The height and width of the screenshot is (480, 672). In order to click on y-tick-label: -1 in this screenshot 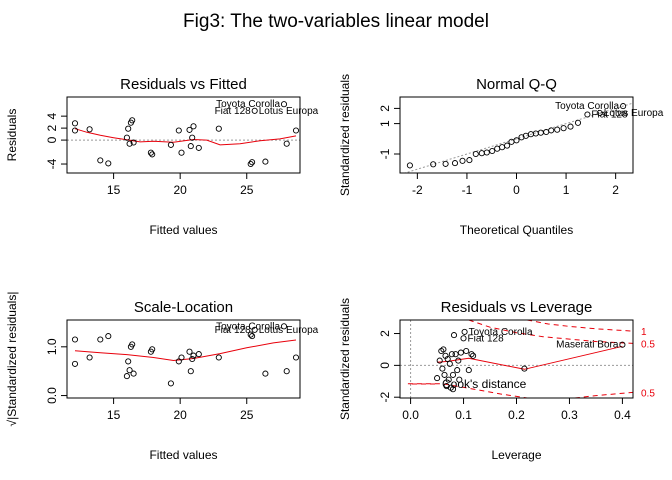, I will do `click(385, 153)`.